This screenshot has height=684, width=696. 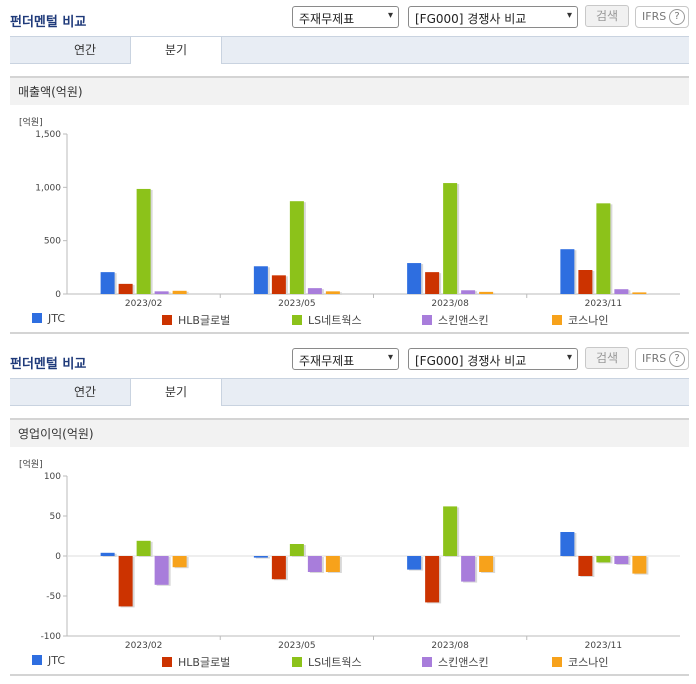 What do you see at coordinates (31, 465) in the screenshot?
I see `unit-label: [억원]` at bounding box center [31, 465].